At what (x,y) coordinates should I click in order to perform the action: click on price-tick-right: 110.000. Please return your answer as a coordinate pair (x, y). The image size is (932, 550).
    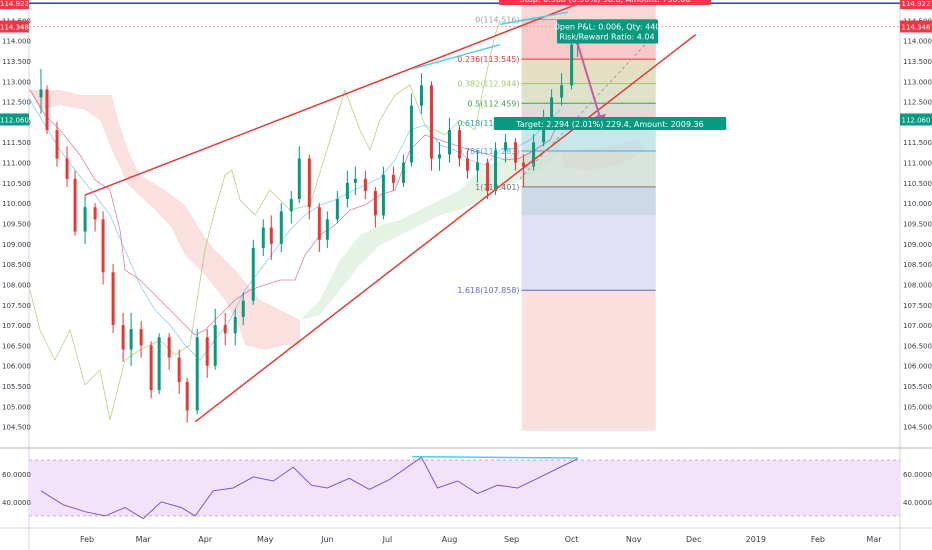
    Looking at the image, I should click on (917, 204).